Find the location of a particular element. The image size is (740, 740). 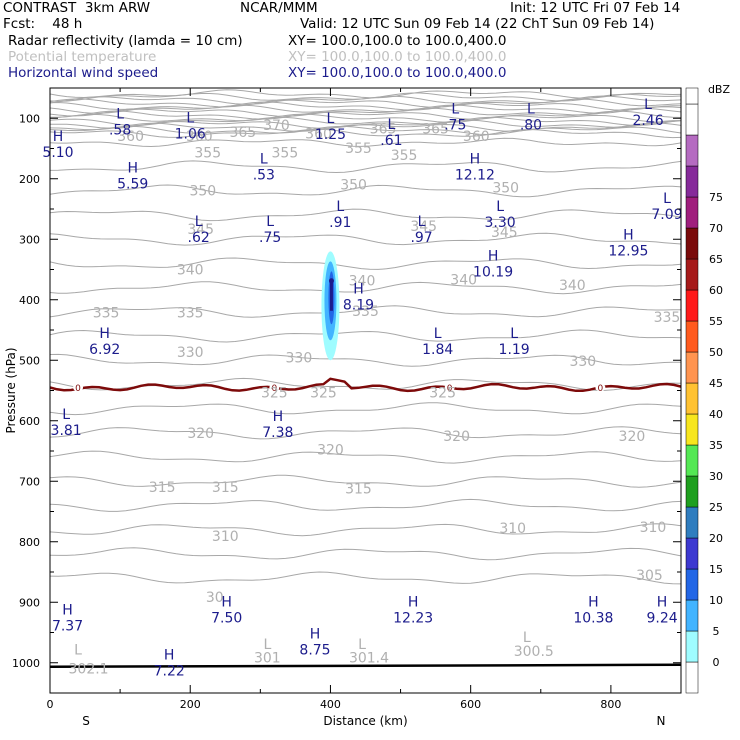

echo-core-top is located at coordinates (331, 281).